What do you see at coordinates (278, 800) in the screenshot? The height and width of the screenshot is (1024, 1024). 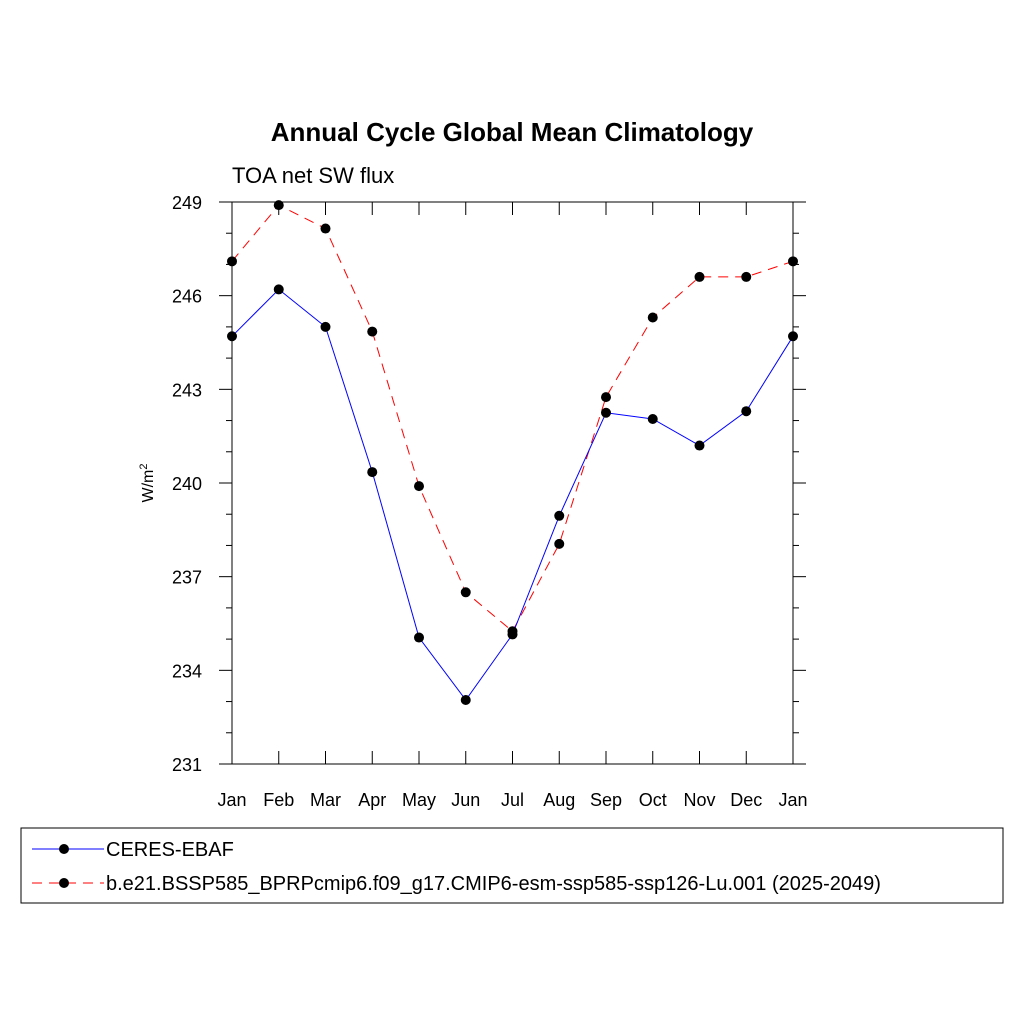 I see `x-tick-label: Feb` at bounding box center [278, 800].